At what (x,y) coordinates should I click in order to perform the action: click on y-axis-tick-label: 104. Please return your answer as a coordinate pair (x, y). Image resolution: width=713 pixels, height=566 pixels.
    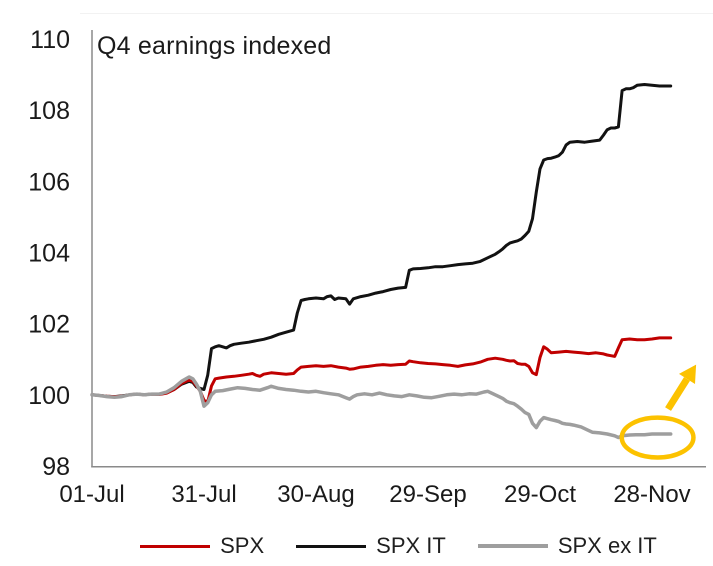
    Looking at the image, I should click on (49, 254).